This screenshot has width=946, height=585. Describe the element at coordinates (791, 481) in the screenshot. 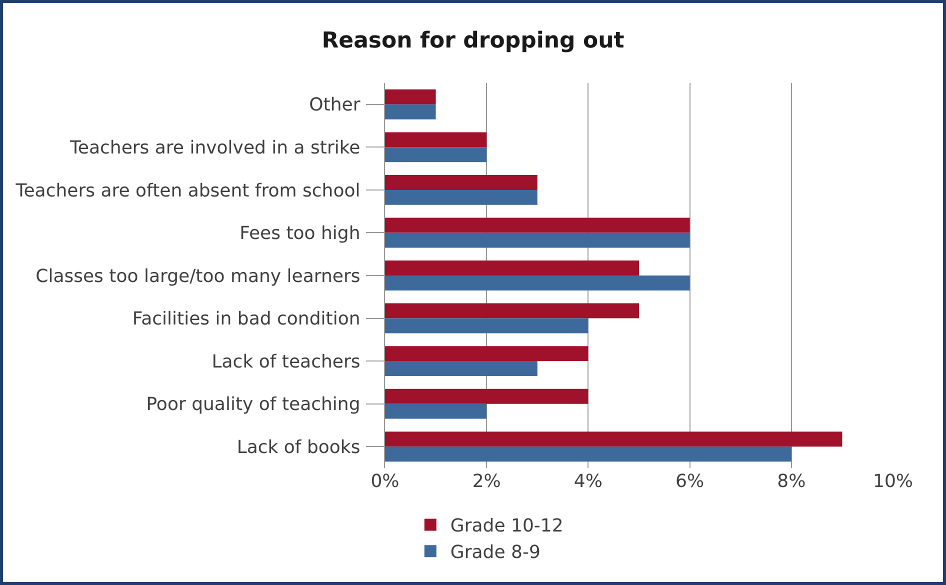

I see `x-tick-label: 8%` at that location.